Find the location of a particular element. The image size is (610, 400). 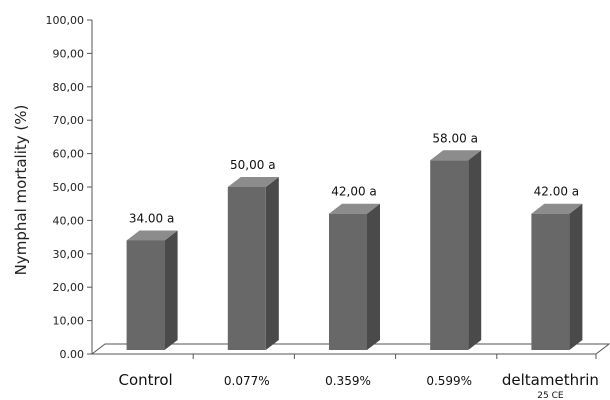

category-sublabel: 25 CE is located at coordinates (550, 395).